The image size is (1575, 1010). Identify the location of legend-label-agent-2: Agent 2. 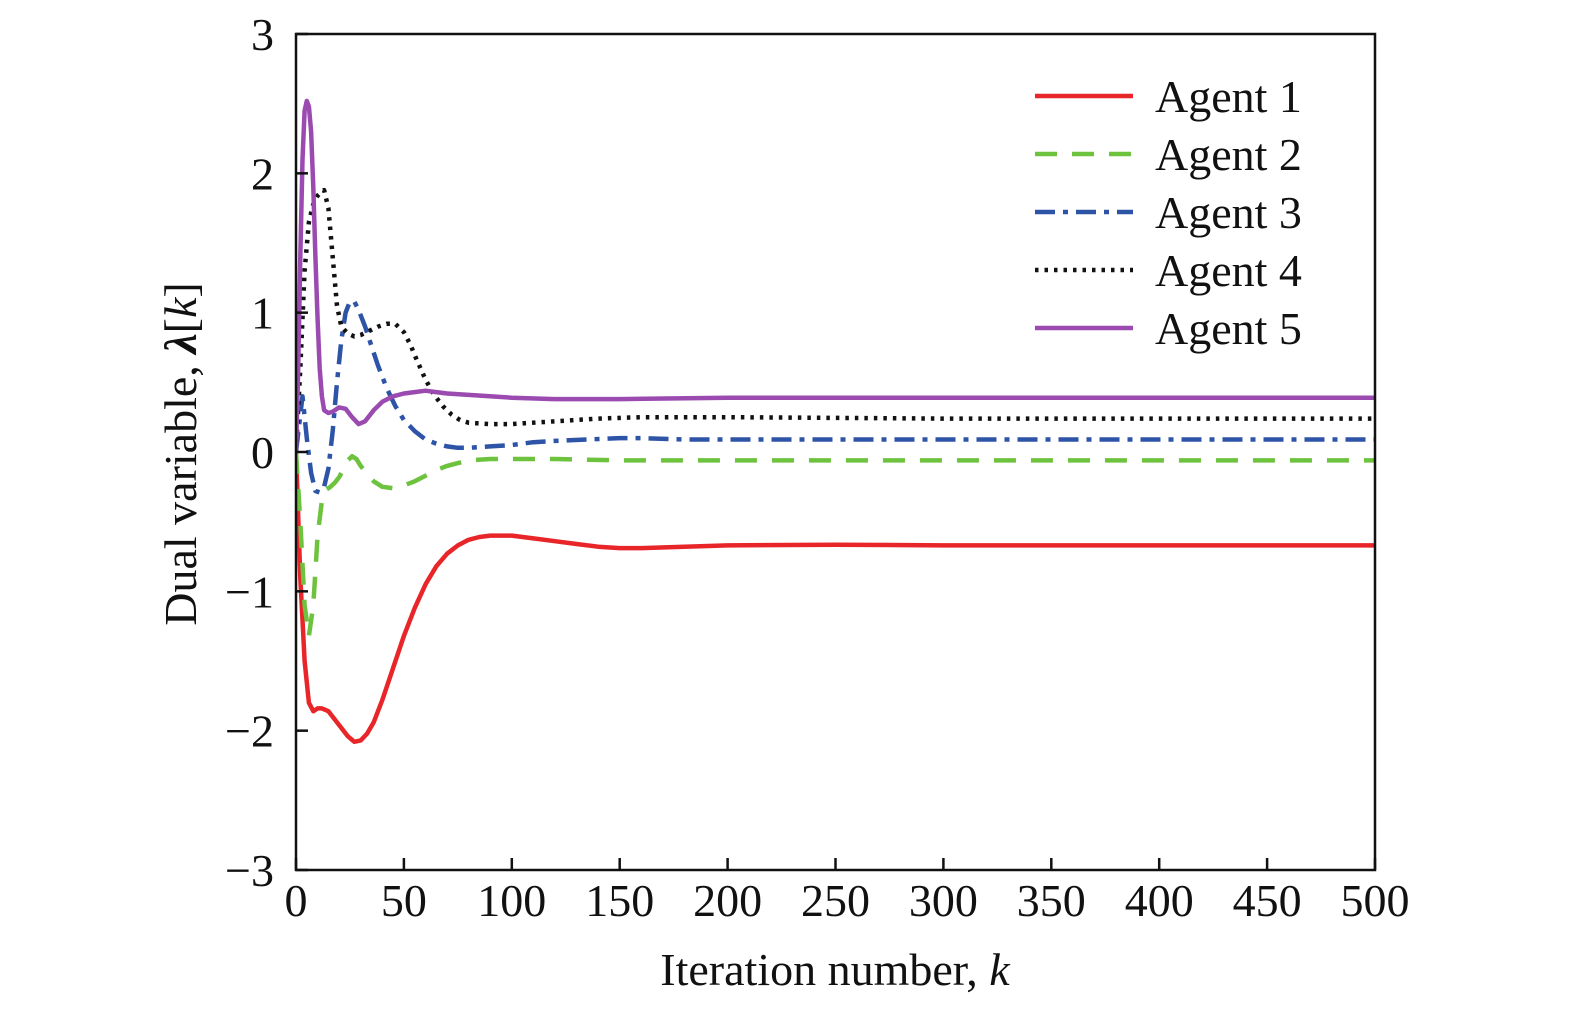
(1228, 154).